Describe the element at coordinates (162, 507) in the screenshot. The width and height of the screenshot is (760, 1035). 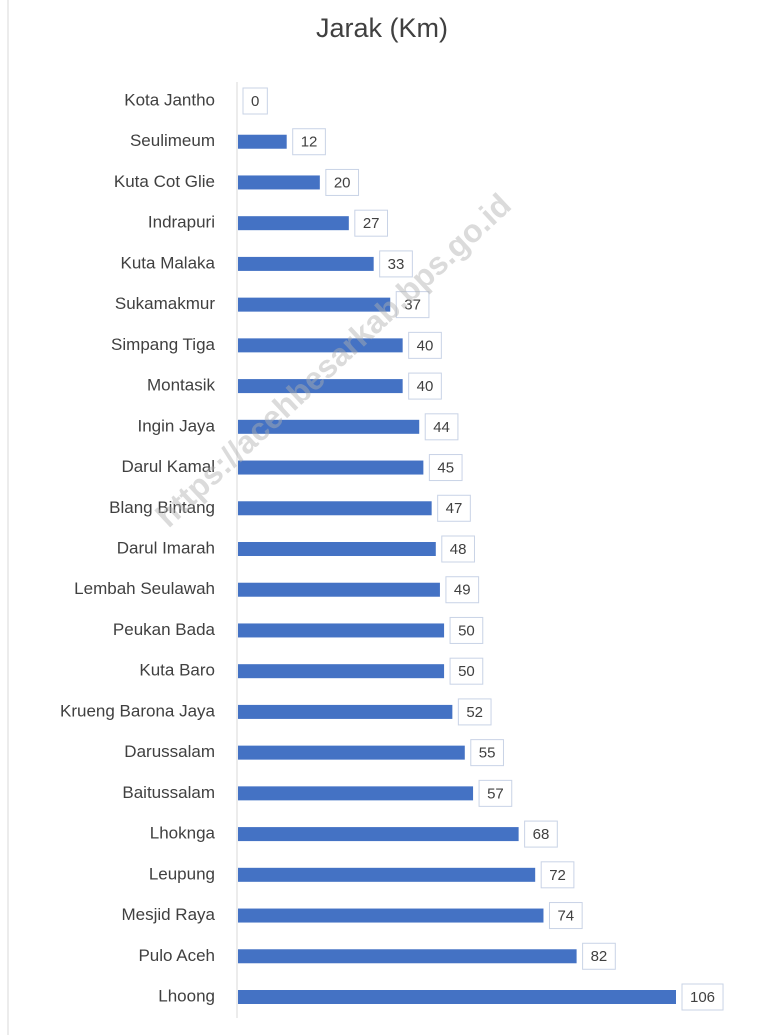
I see `category-label: Blang Bintang` at that location.